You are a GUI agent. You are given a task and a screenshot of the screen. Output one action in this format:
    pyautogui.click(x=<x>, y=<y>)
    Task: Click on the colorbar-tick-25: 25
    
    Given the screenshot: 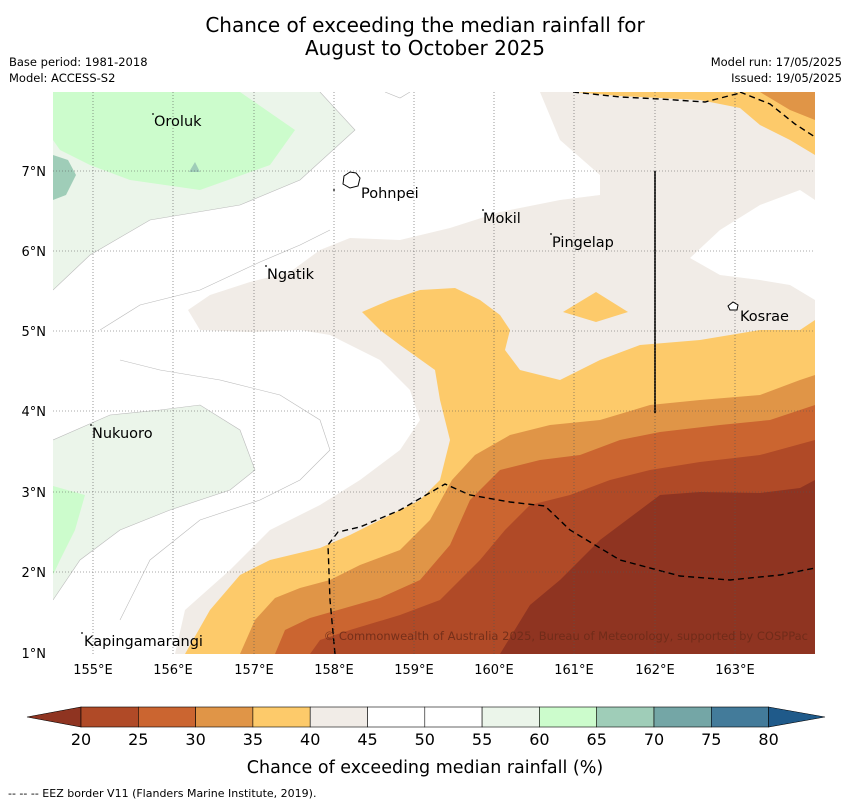 What is the action you would take?
    pyautogui.click(x=138, y=739)
    